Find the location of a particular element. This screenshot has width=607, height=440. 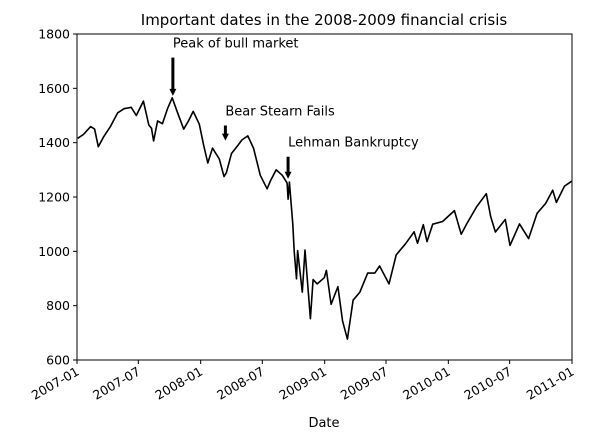

x-tick-label: 2010-01 is located at coordinates (426, 383).